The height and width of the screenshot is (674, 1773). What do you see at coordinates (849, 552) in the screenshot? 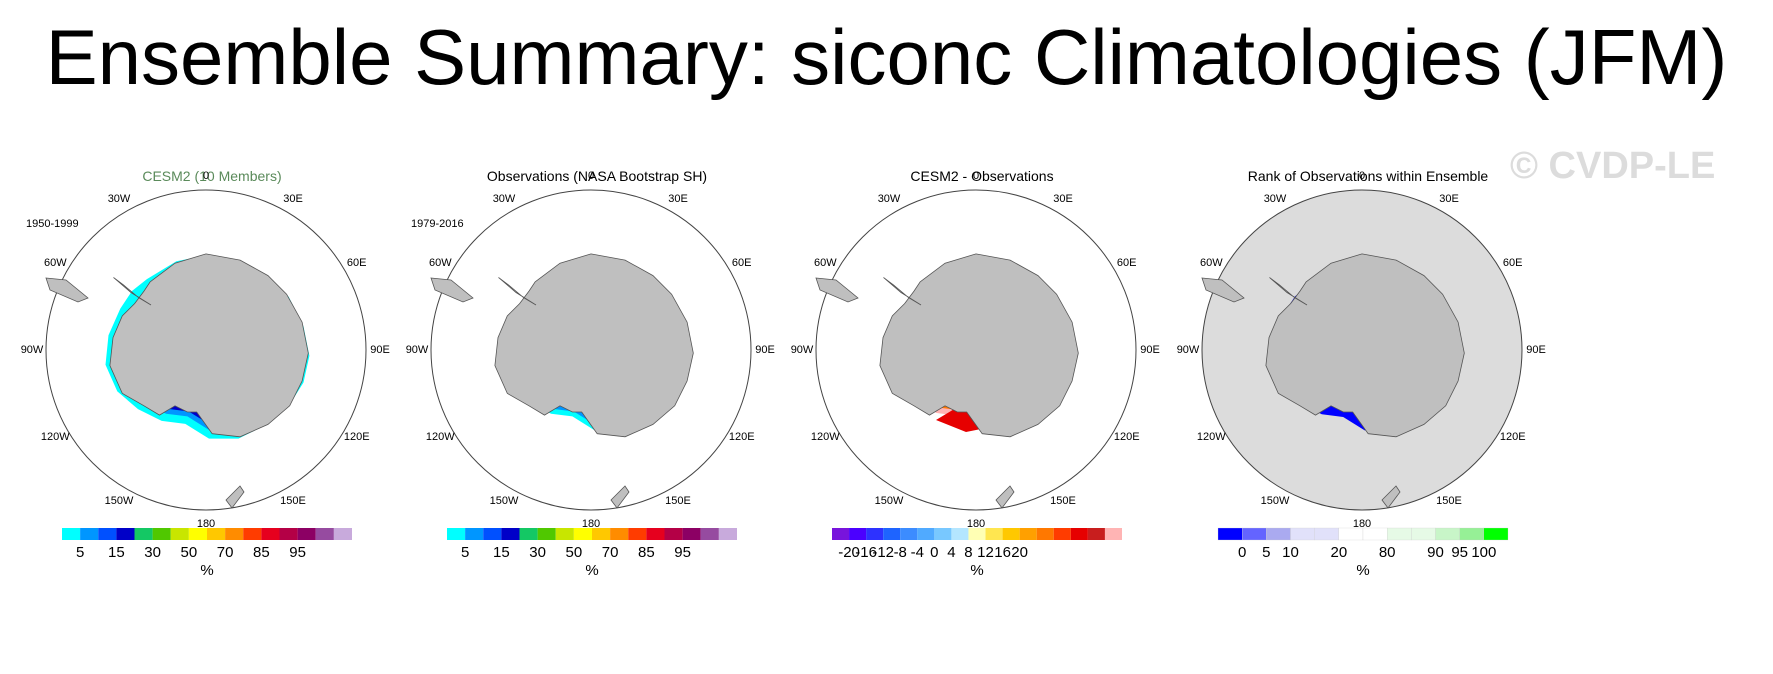
I see `colorbar-tick-label: -20` at bounding box center [849, 552].